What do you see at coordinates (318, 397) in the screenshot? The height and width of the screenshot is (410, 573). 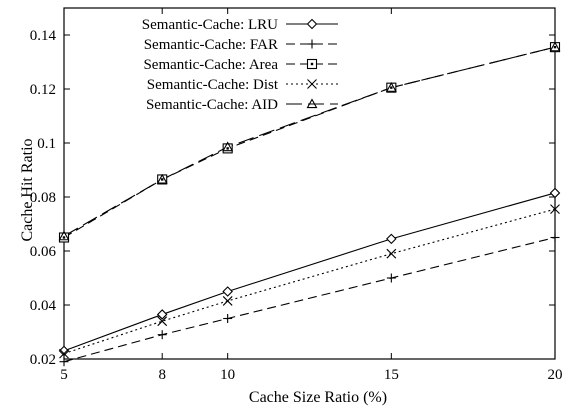 I see `x-axis-title: Cache Size Ratio (%)` at bounding box center [318, 397].